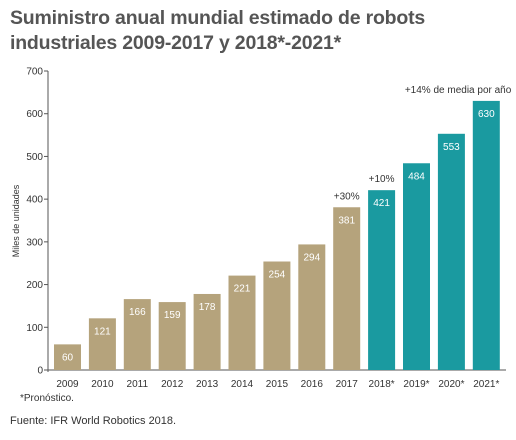 The height and width of the screenshot is (440, 516). Describe the element at coordinates (34, 72) in the screenshot. I see `y-tick-label: 700` at that location.